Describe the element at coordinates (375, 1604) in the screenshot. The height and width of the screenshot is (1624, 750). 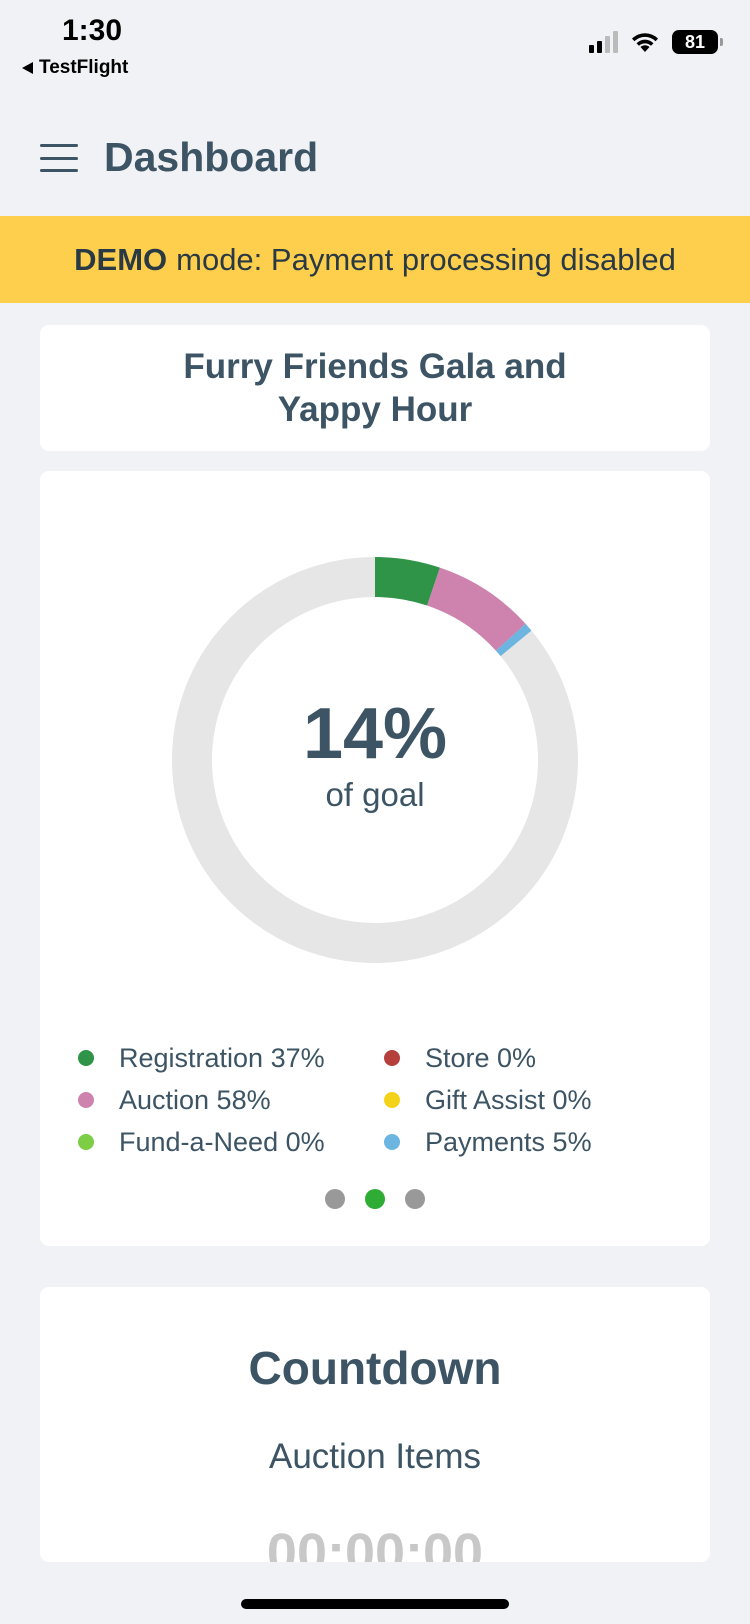
I see `home-indicator` at that location.